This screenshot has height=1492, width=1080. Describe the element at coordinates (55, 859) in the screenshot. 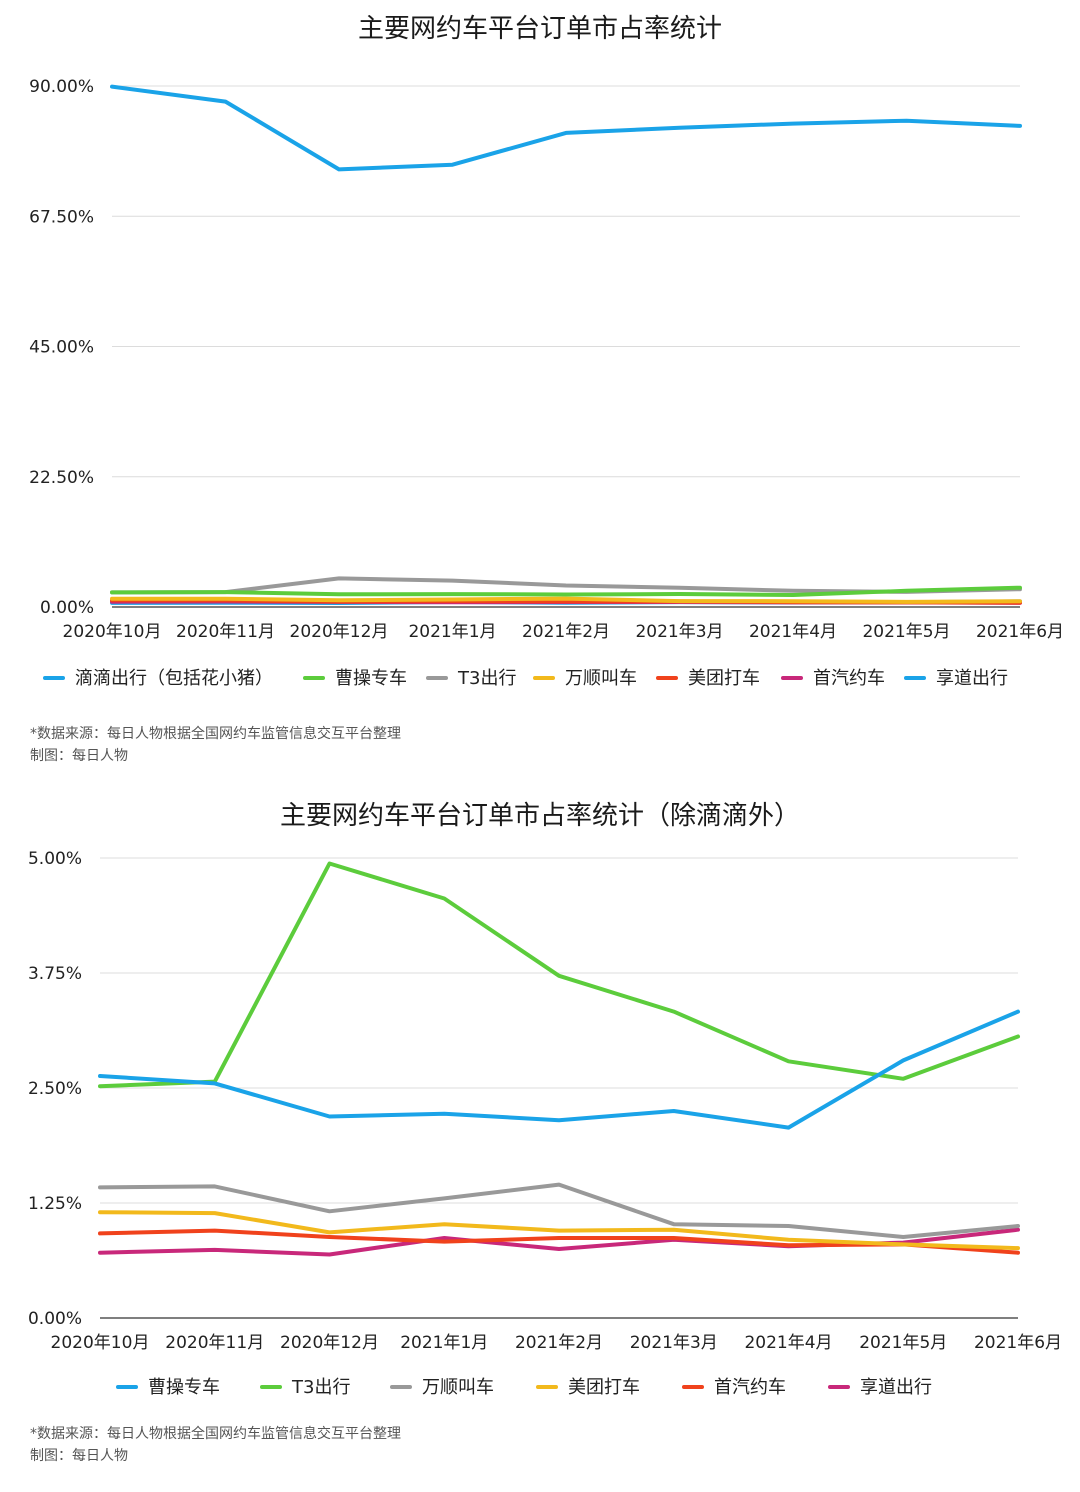

I see `y-tick-label: 5.00%` at that location.